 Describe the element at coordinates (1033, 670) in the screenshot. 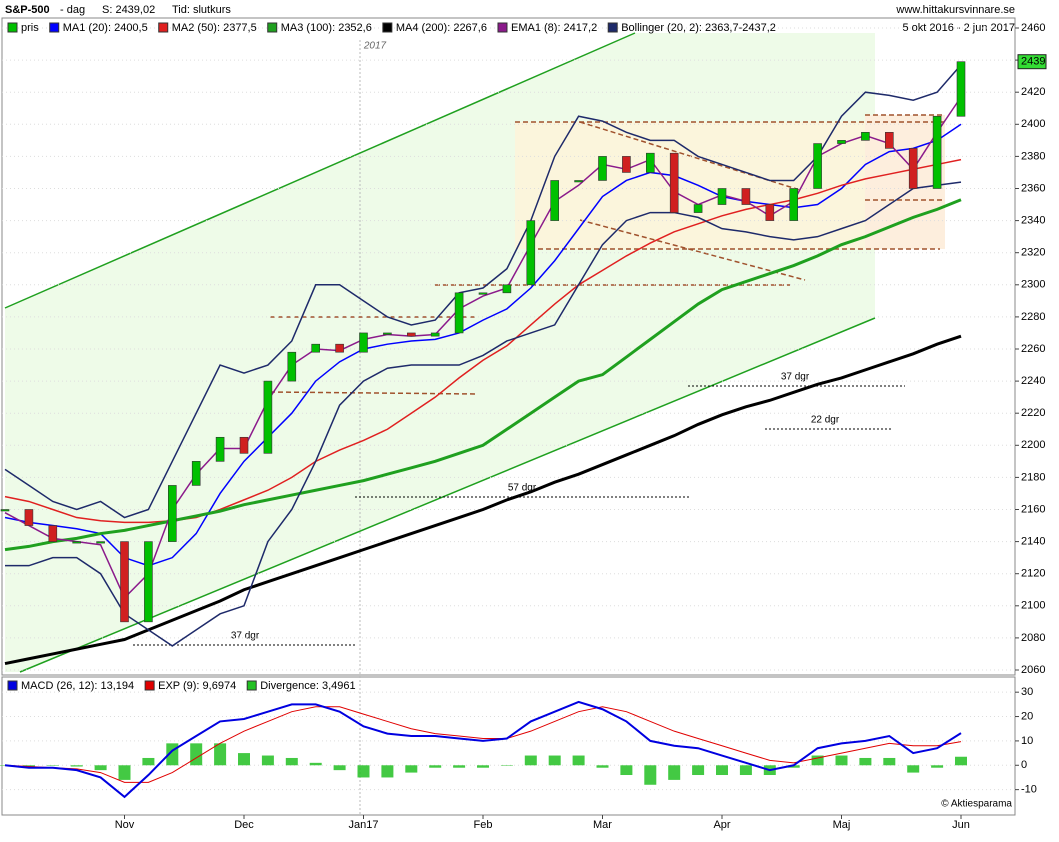

I see `y-tick-label: 2060` at that location.